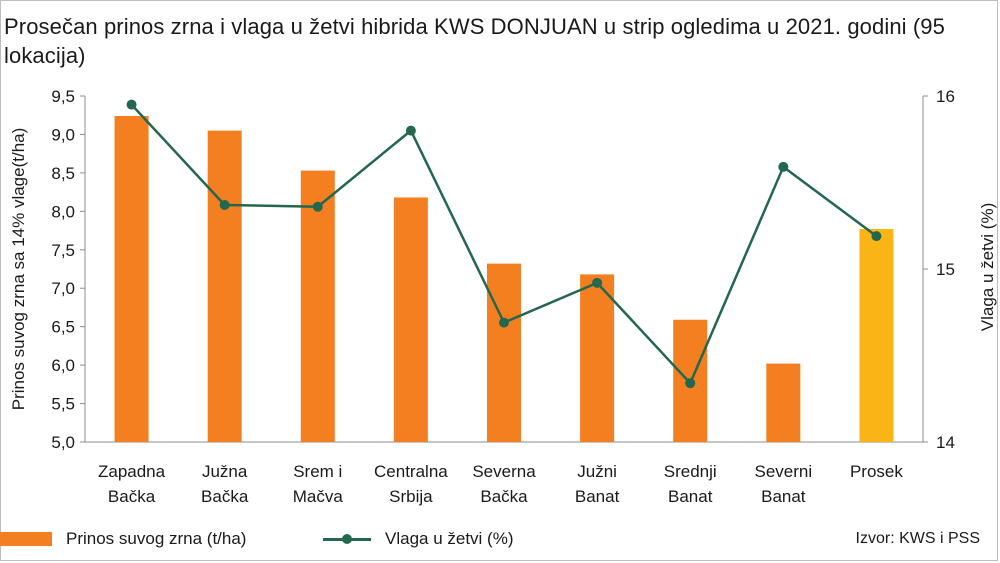  I want to click on category-label: Severna, so click(504, 471).